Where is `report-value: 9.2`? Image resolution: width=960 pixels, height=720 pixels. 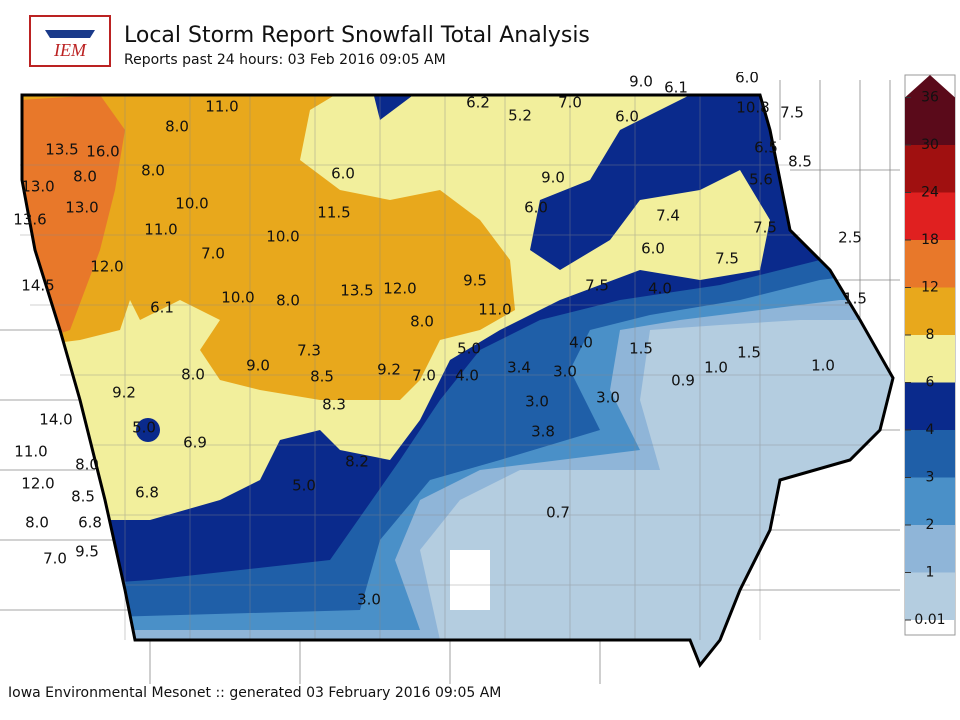
report-value: 9.2 is located at coordinates (124, 393).